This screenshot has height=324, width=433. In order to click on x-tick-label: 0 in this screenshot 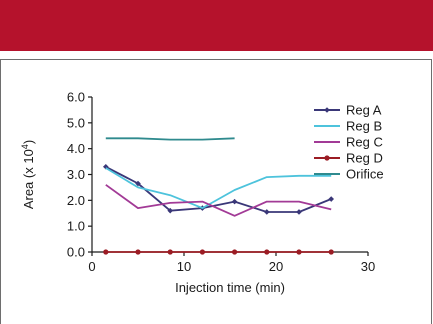, I will do `click(91, 266)`.